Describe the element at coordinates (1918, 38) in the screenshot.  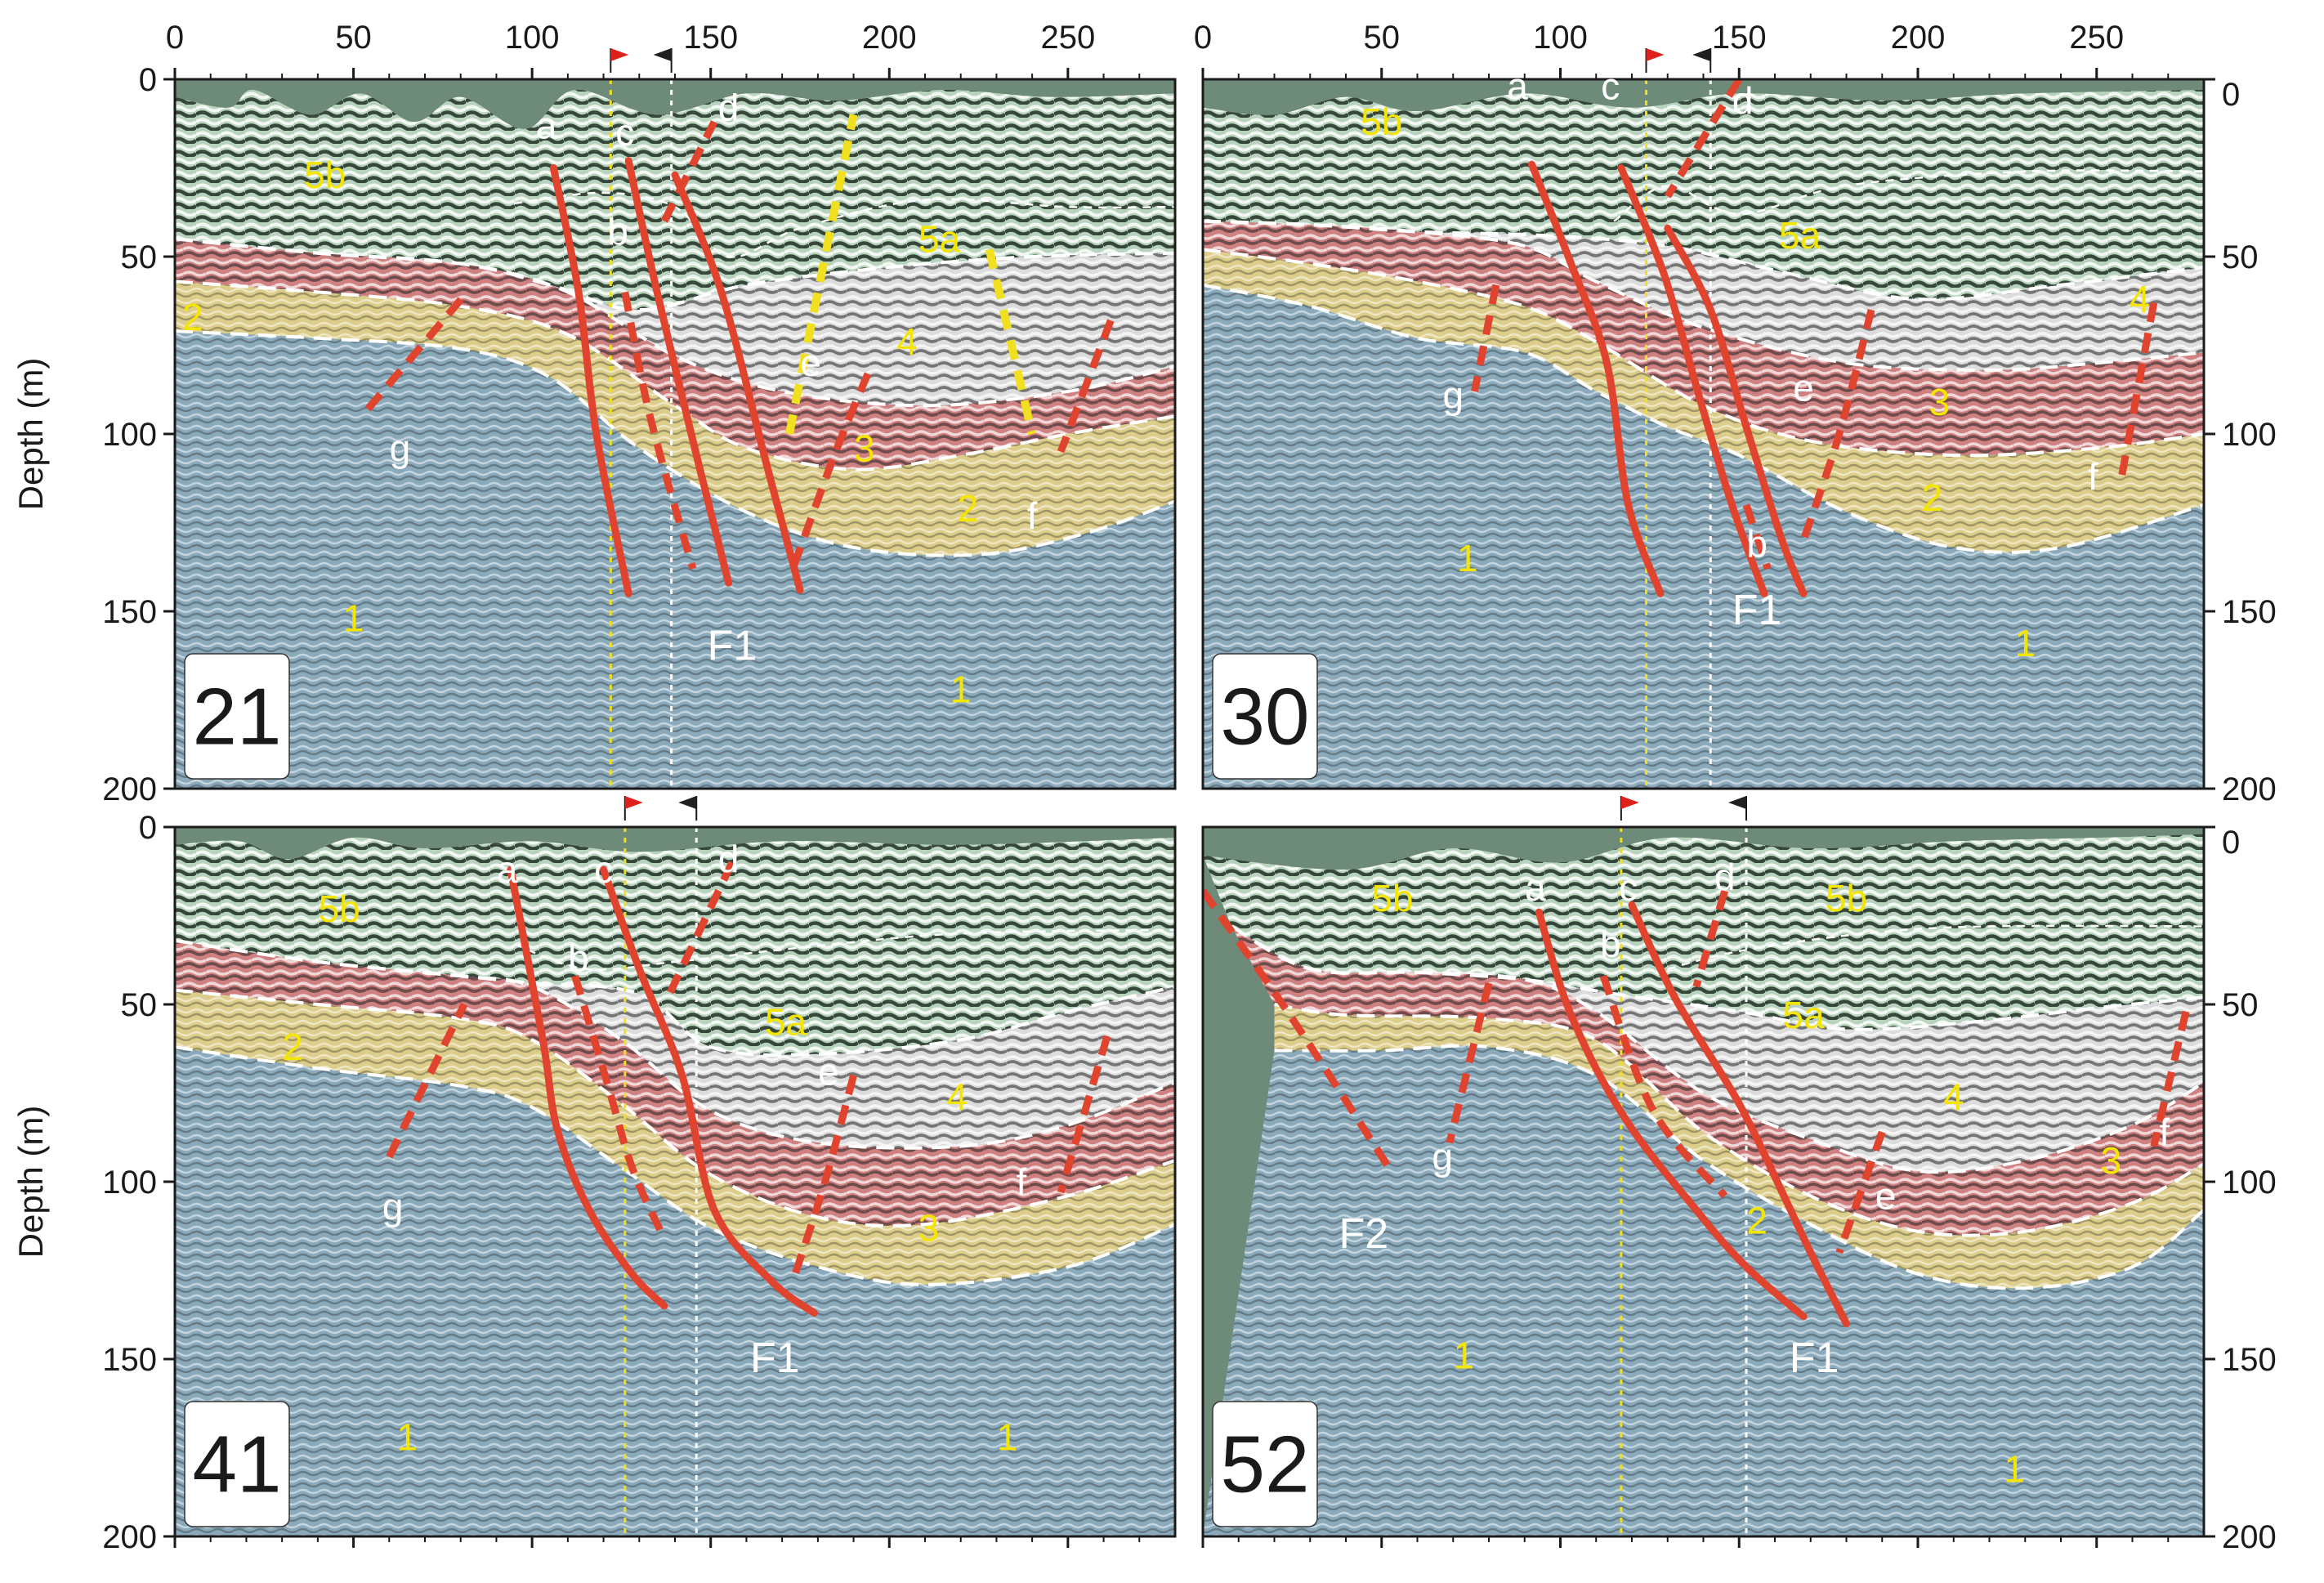
I see `x-tick-label: 200` at that location.